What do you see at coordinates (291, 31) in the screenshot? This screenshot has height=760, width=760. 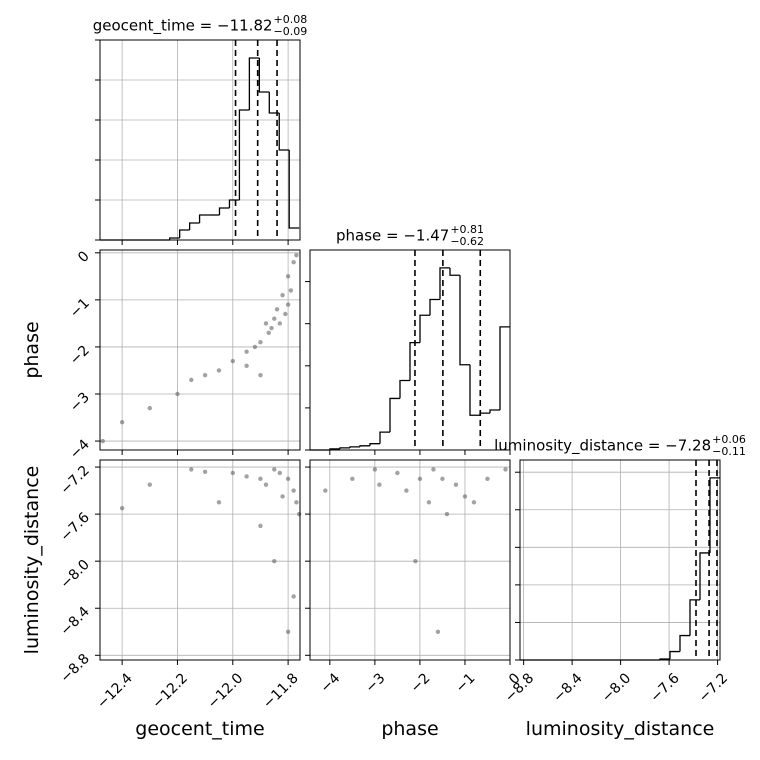 I see `title-lower: −0.09` at bounding box center [291, 31].